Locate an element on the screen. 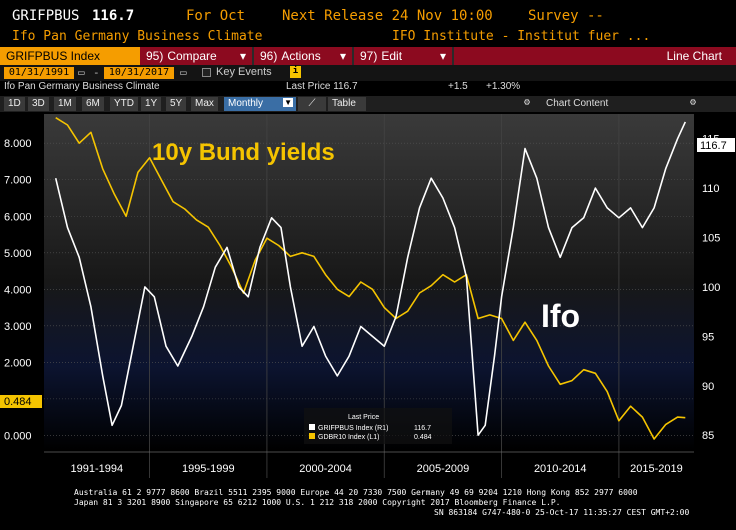 Image resolution: width=736 pixels, height=530 pixels. right-last-value-box is located at coordinates (716, 145).